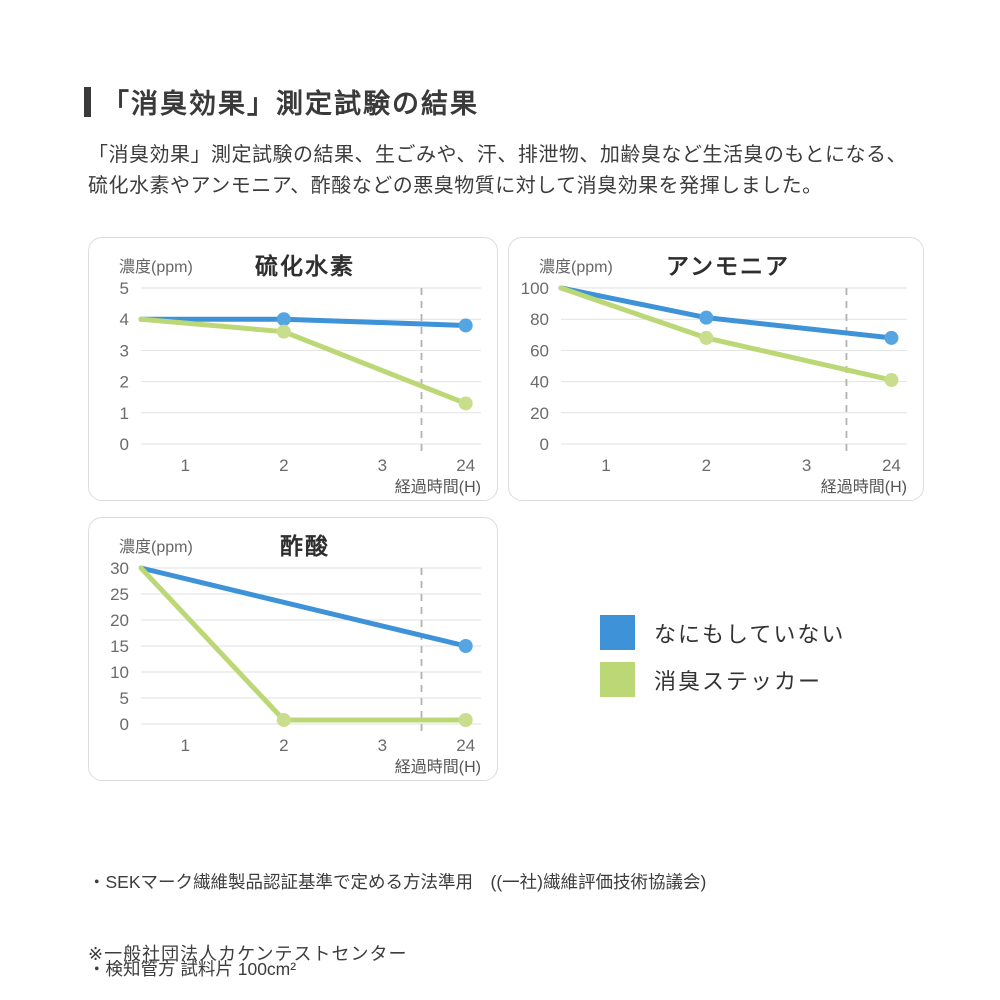  What do you see at coordinates (738, 681) in the screenshot?
I see `legend-label-deodorant-sticker: 消臭ステッカー` at bounding box center [738, 681].